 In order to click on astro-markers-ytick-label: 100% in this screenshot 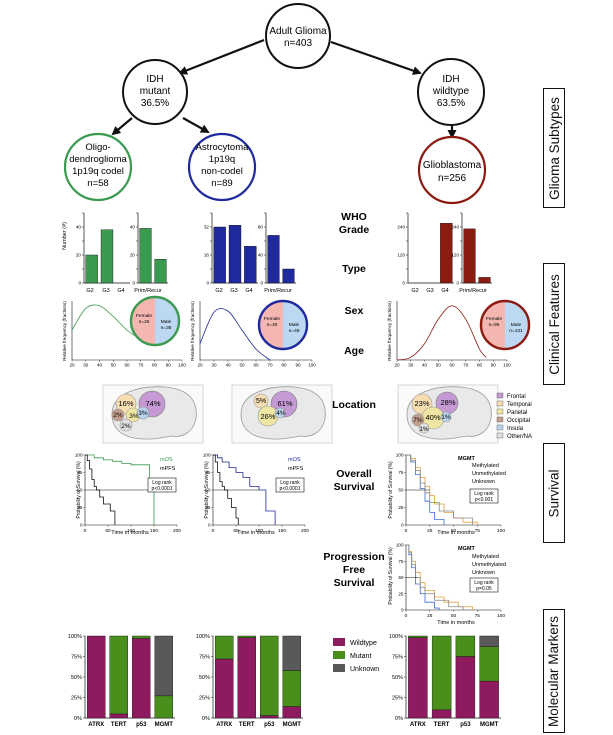, I will do `click(203, 637)`.